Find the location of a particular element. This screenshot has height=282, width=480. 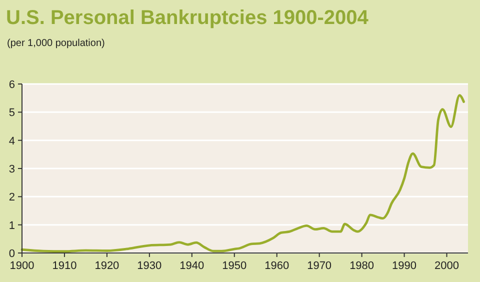

x-tick-label: 1980 is located at coordinates (362, 266).